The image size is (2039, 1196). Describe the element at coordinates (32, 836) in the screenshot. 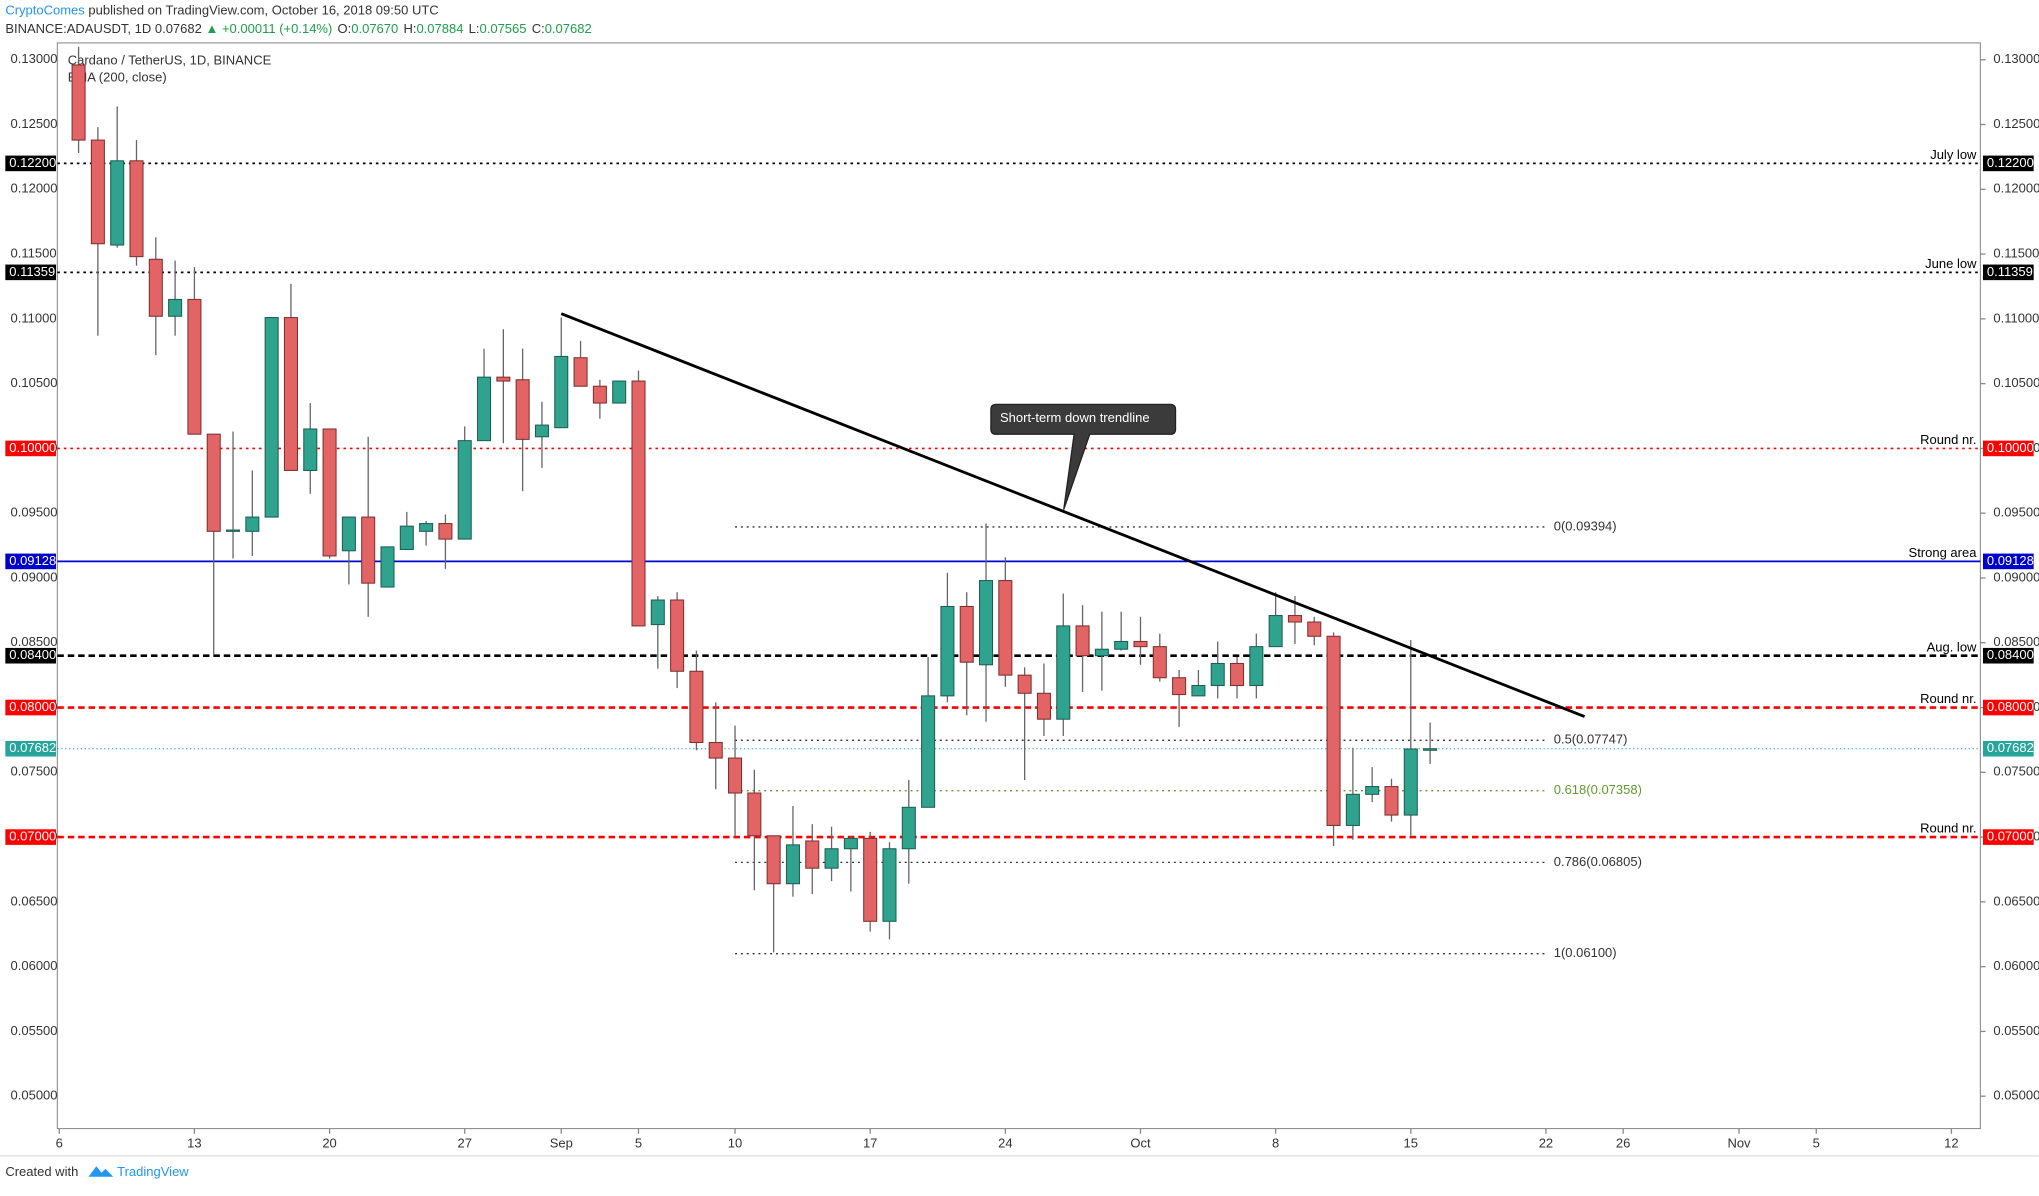

I see `level-tag-label-left: 0.07000` at that location.